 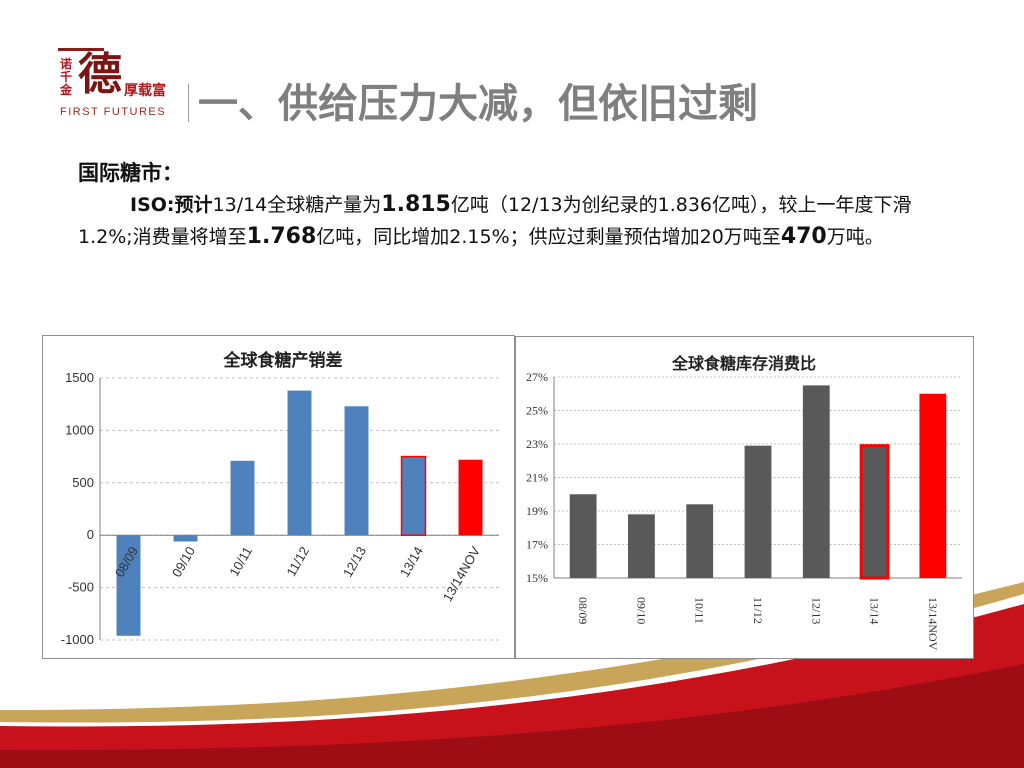 I want to click on y-tick-label: 21%, so click(x=537, y=478).